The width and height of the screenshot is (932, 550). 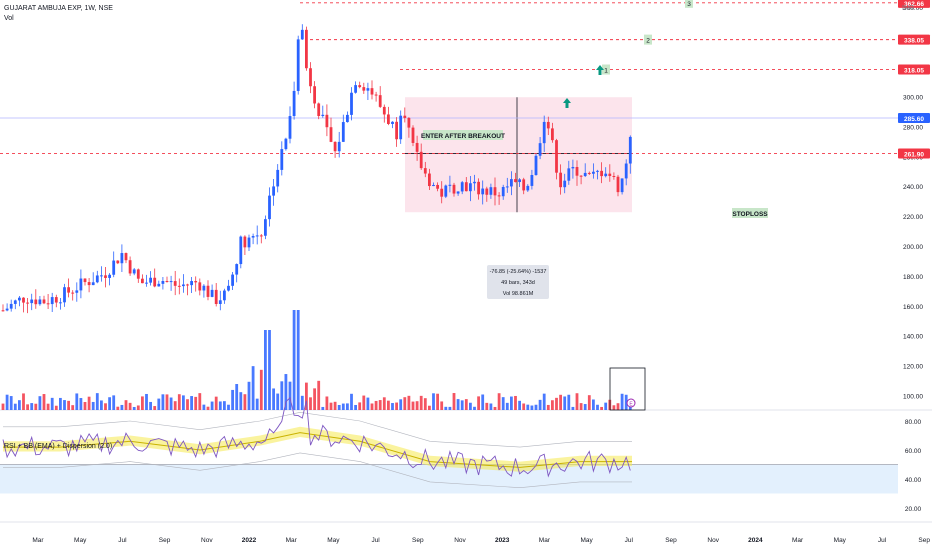 I want to click on bb-upper, so click(x=317, y=429).